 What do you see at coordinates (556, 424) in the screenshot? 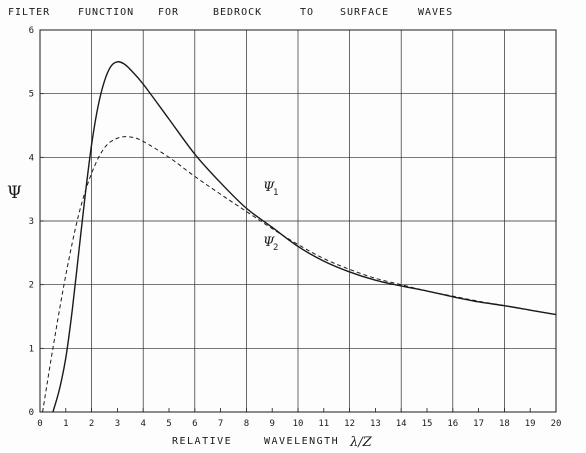
I see `x-tick-label: 20` at bounding box center [556, 424].